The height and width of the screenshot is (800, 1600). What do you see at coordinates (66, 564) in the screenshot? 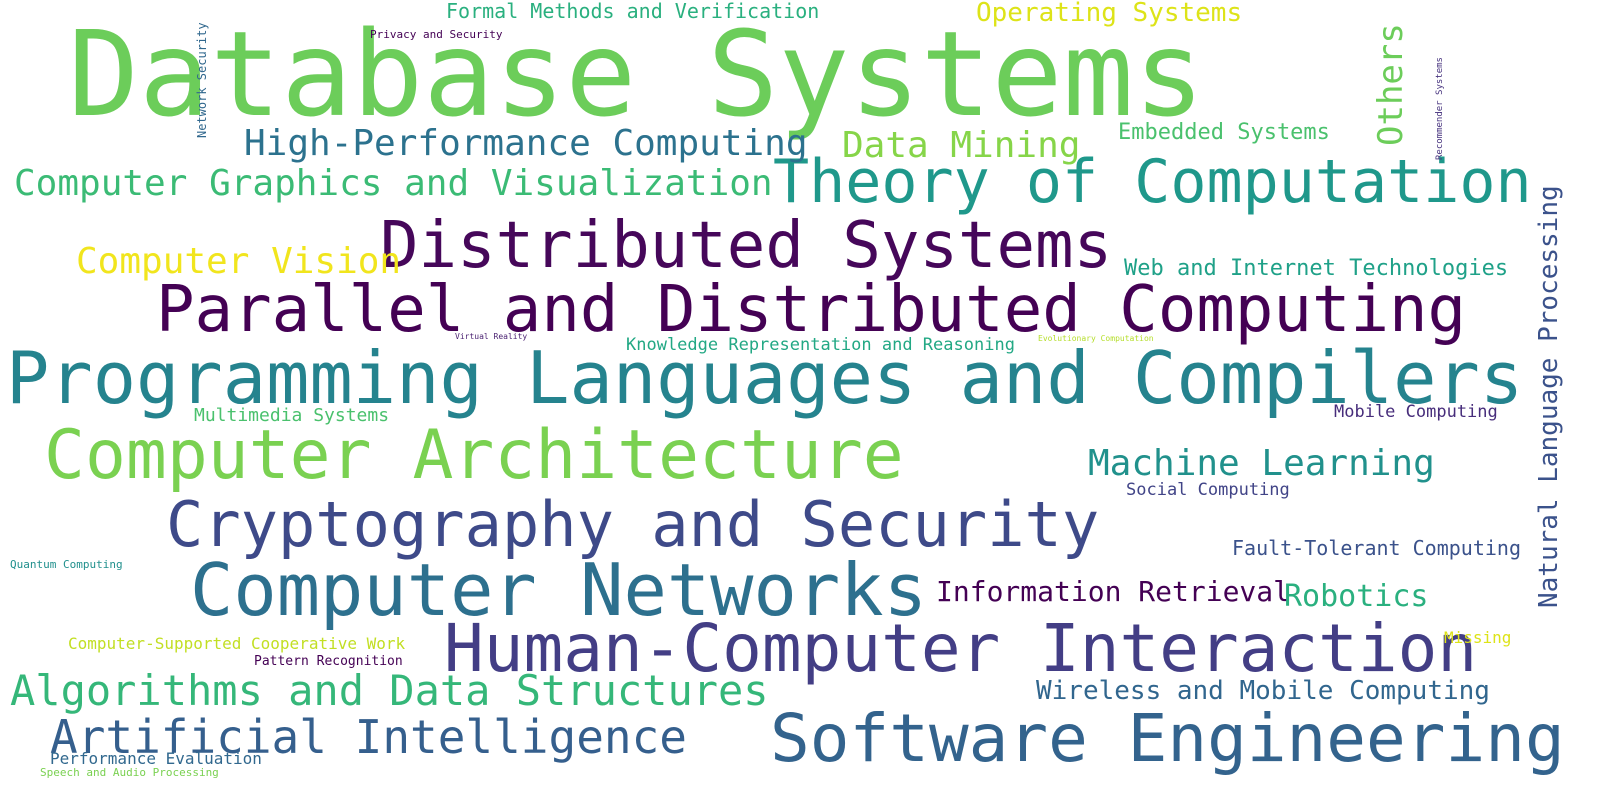
I see `word-quantum-computing: Quantum Computing` at bounding box center [66, 564].